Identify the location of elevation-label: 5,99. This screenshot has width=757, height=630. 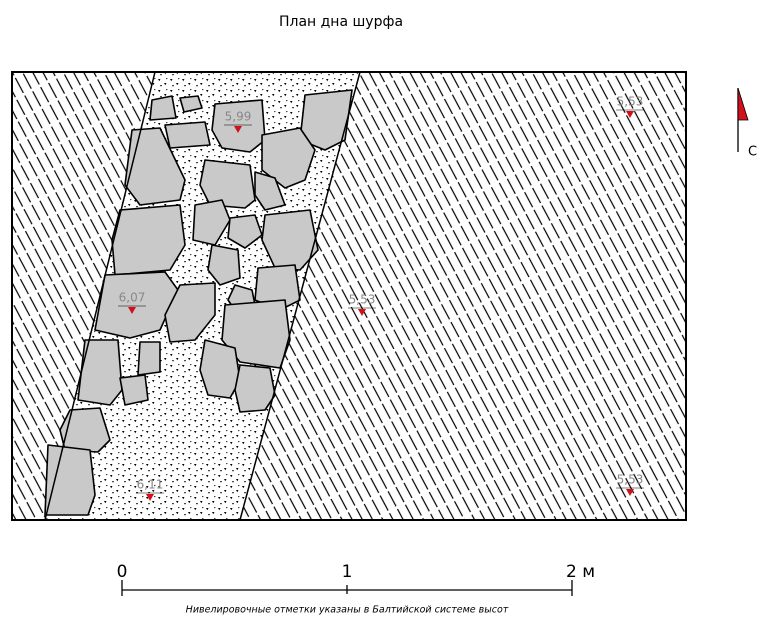
(238, 117).